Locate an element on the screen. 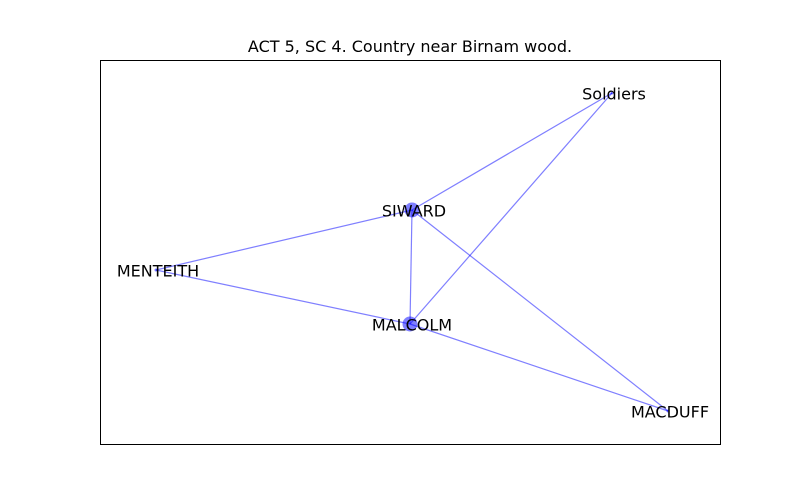 The image size is (800, 500). edge-malcolm-macduff is located at coordinates (539, 367).